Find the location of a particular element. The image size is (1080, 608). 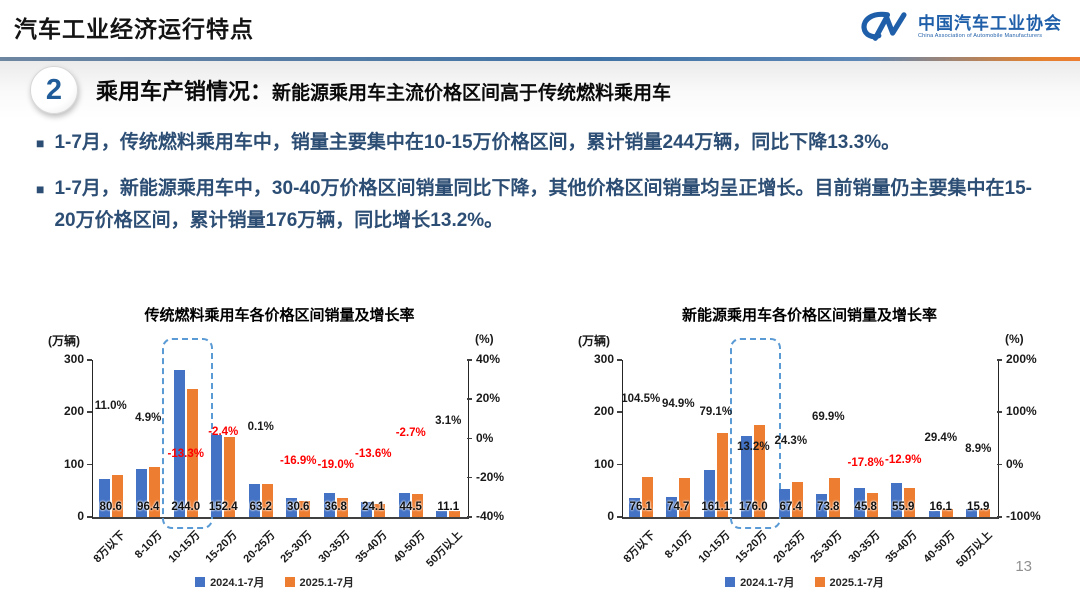

value-label: 24.1 is located at coordinates (373, 507).